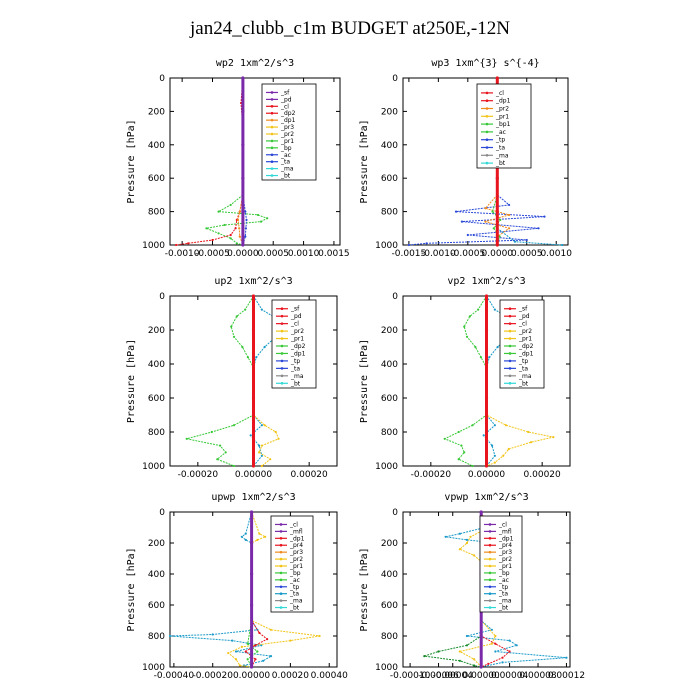 The width and height of the screenshot is (700, 700). Describe the element at coordinates (296, 545) in the screenshot. I see `legend-label: _pr4` at that location.